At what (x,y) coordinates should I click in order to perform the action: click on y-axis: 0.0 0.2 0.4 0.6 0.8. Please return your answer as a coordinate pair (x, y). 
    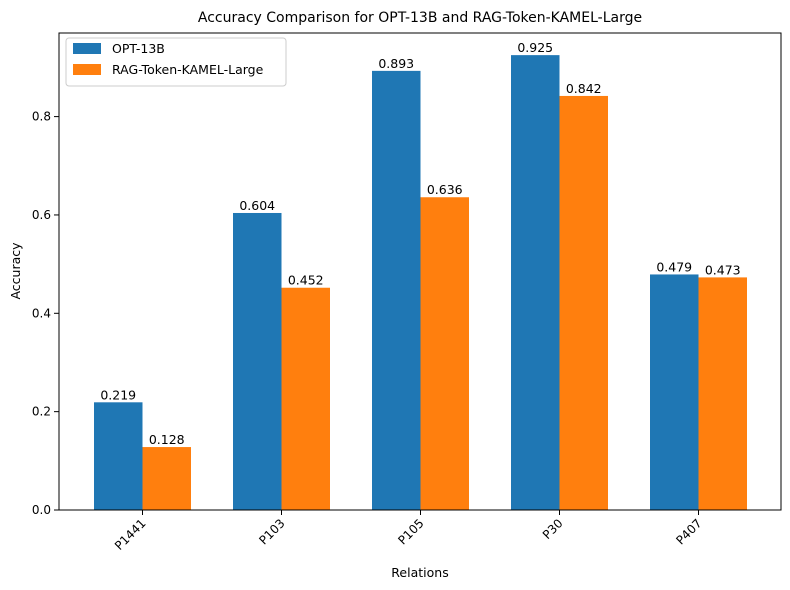
    Looking at the image, I should click on (45, 313).